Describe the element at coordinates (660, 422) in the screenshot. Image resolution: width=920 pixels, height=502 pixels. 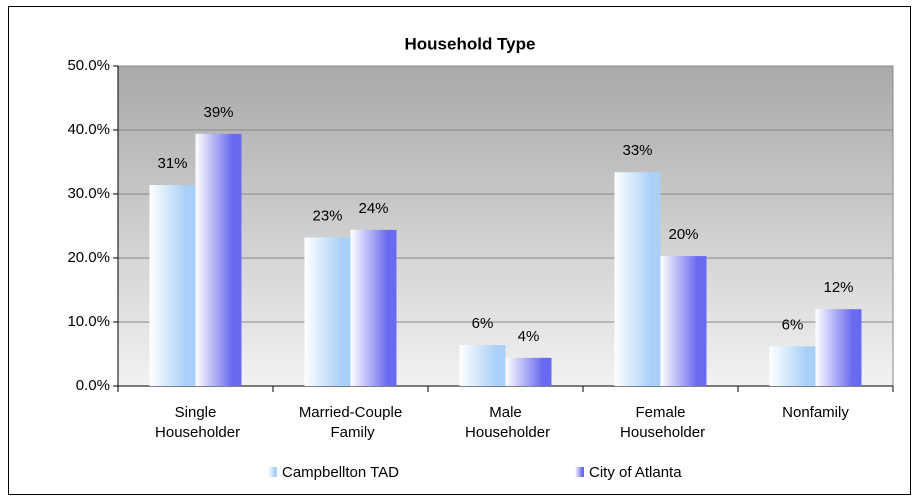
I see `x-tick-label: Female Householder` at that location.